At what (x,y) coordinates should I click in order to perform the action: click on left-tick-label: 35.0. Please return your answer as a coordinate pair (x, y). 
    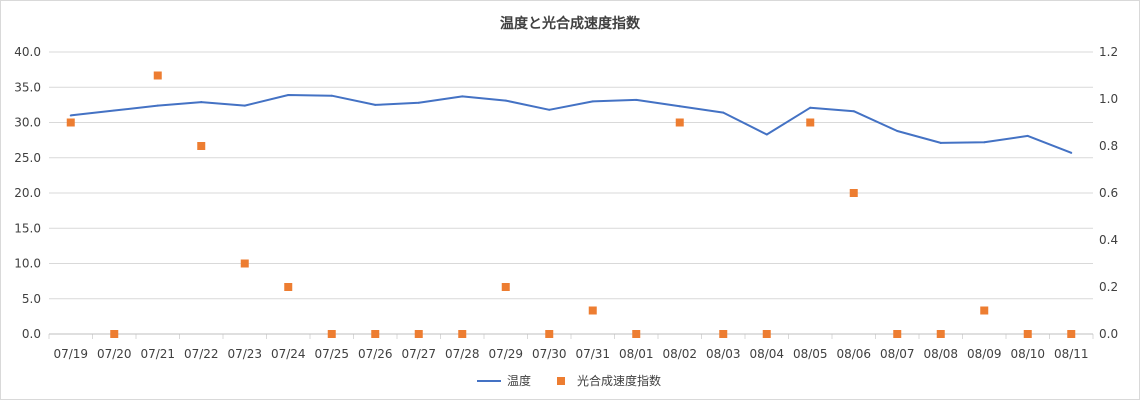
    Looking at the image, I should click on (27, 87).